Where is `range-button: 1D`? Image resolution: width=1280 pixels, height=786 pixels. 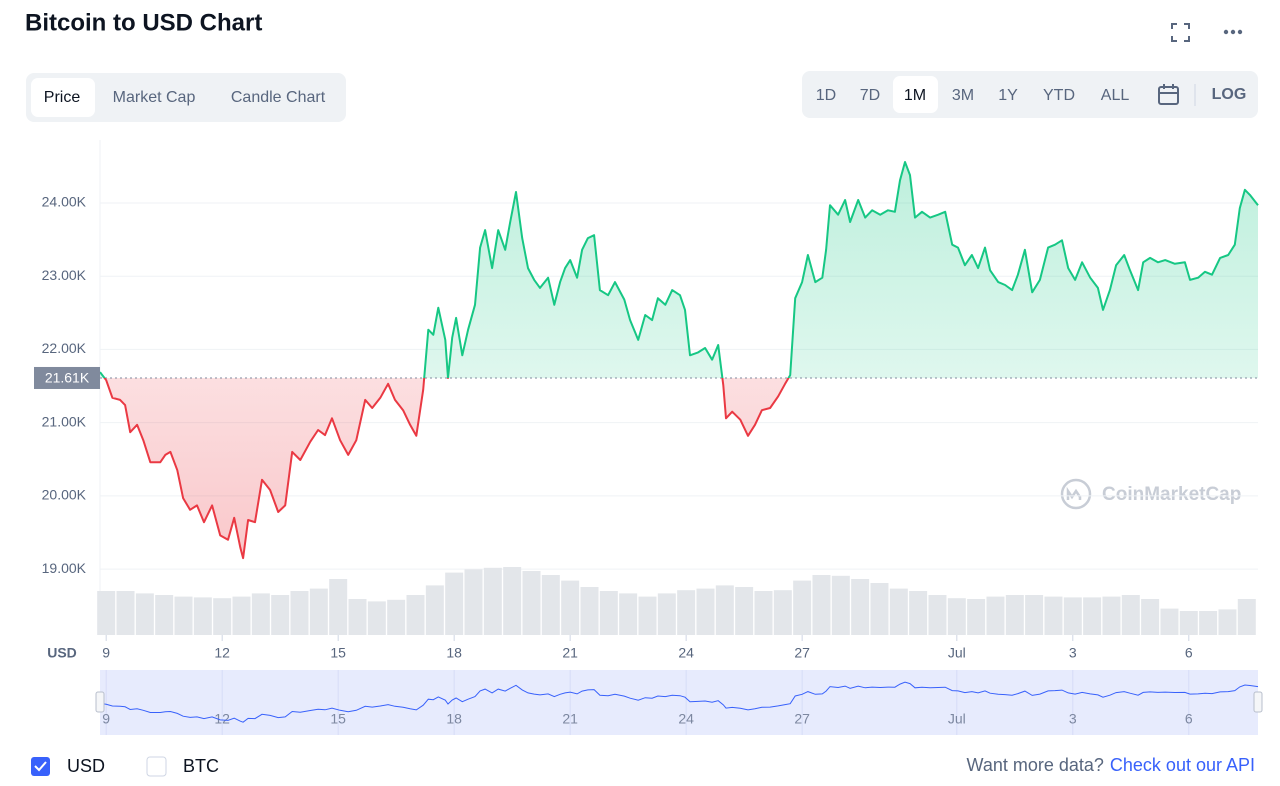
range-button: 1D is located at coordinates (826, 95).